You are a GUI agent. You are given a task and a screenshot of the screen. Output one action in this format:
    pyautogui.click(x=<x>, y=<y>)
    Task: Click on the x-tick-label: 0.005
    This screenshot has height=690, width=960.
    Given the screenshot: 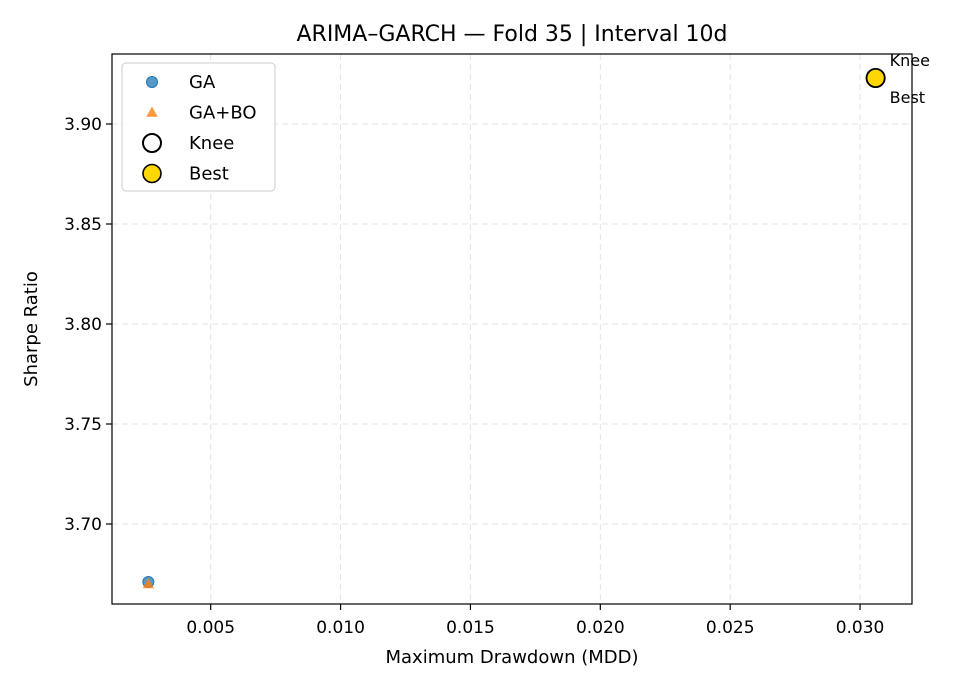 What is the action you would take?
    pyautogui.click(x=210, y=628)
    